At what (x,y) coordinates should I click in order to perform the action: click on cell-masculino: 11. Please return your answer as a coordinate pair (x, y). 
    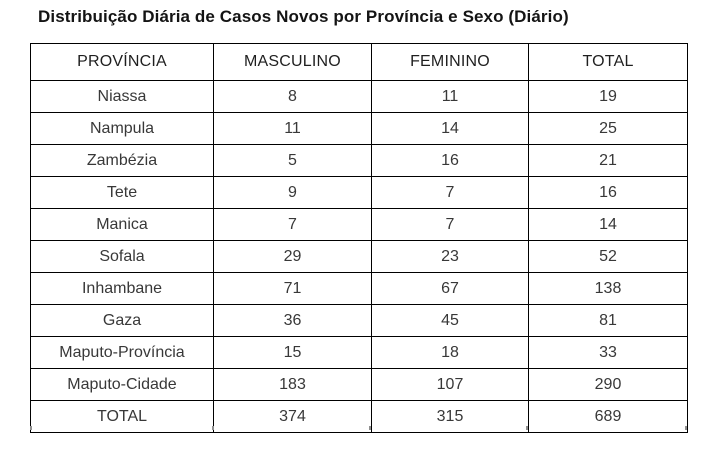
    Looking at the image, I should click on (292, 128).